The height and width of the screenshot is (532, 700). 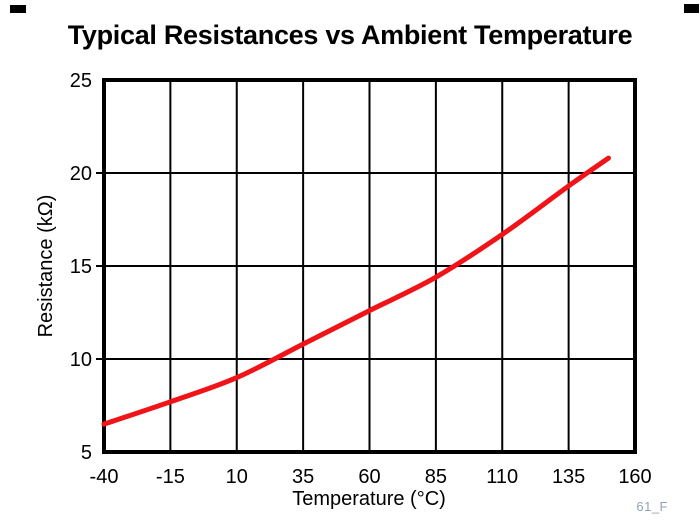 I want to click on x-tick-label: 160, so click(x=634, y=477).